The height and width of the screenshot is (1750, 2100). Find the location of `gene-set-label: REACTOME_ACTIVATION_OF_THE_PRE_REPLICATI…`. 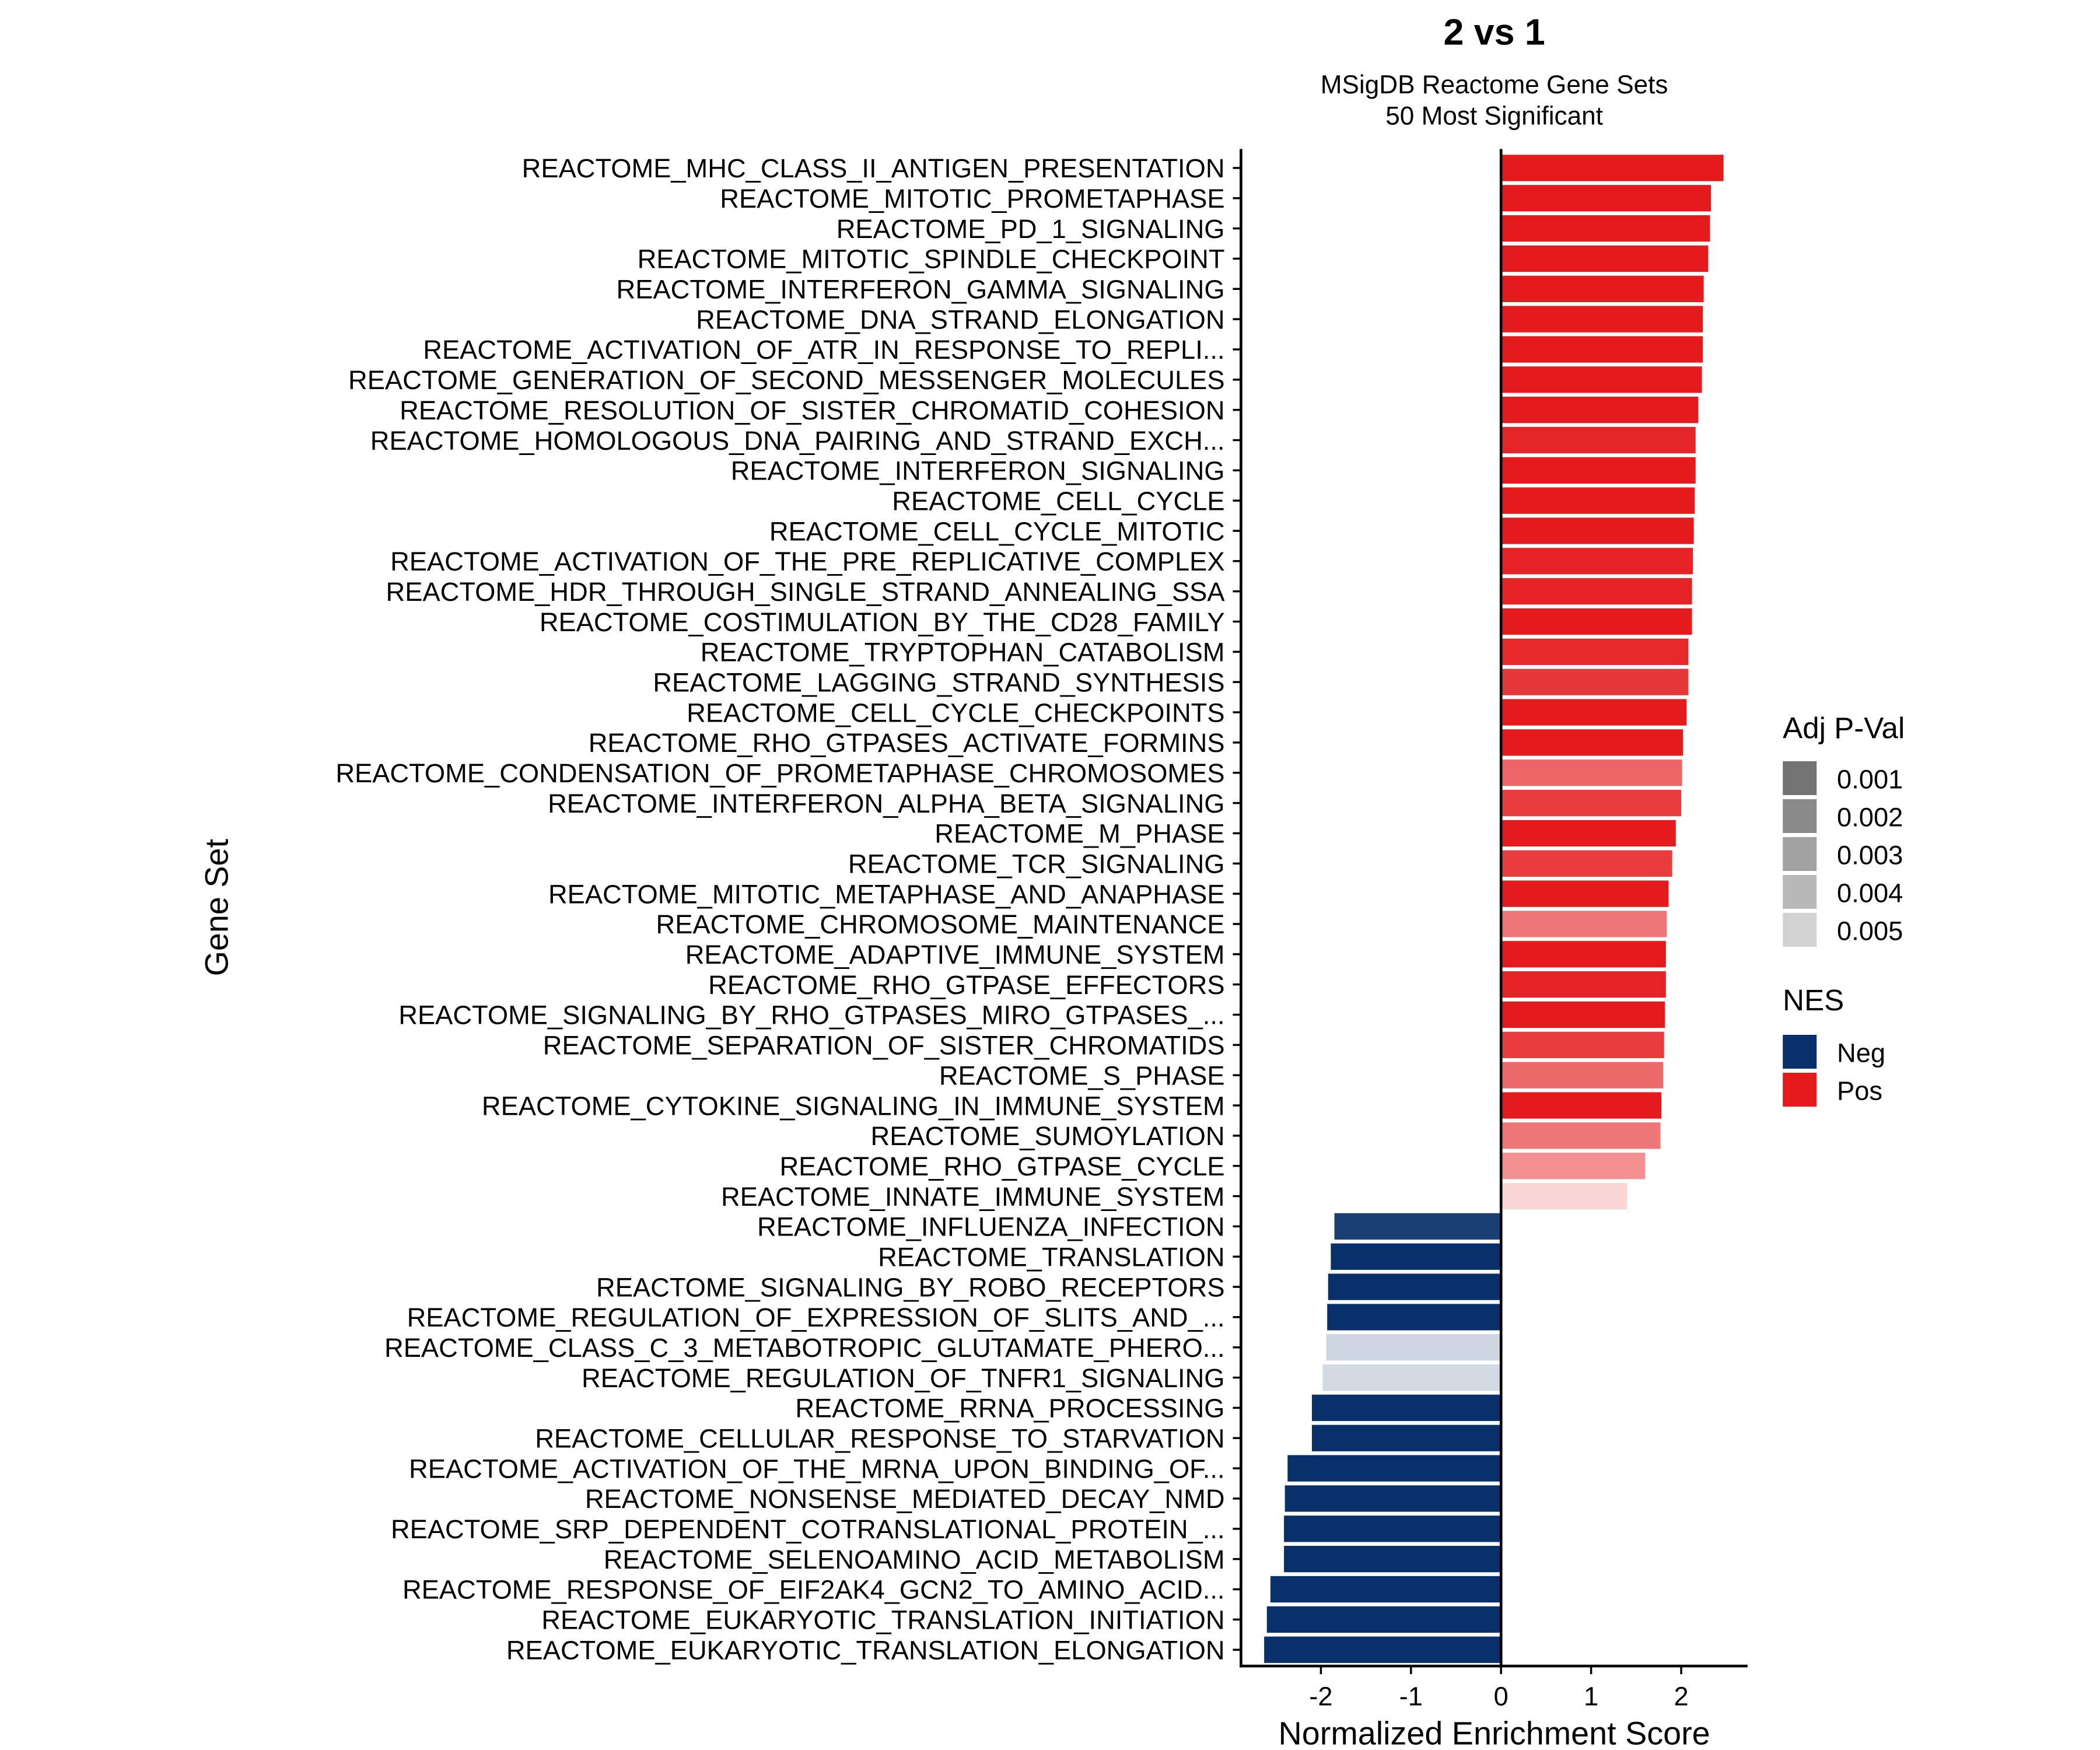

gene-set-label: REACTOME_ACTIVATION_OF_THE_PRE_REPLICATI… is located at coordinates (807, 561).